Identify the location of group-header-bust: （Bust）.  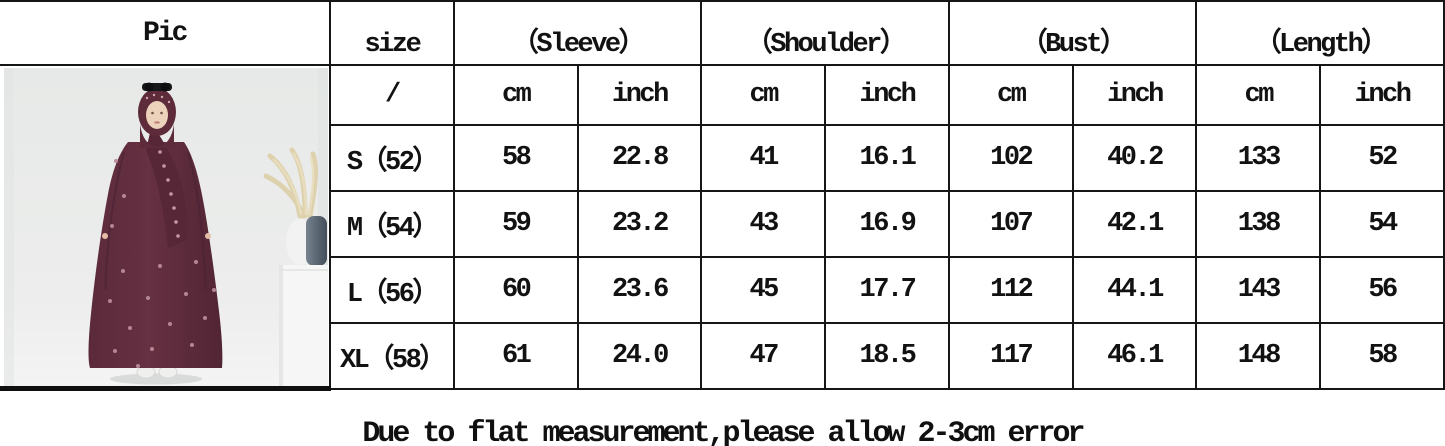
(1072, 33).